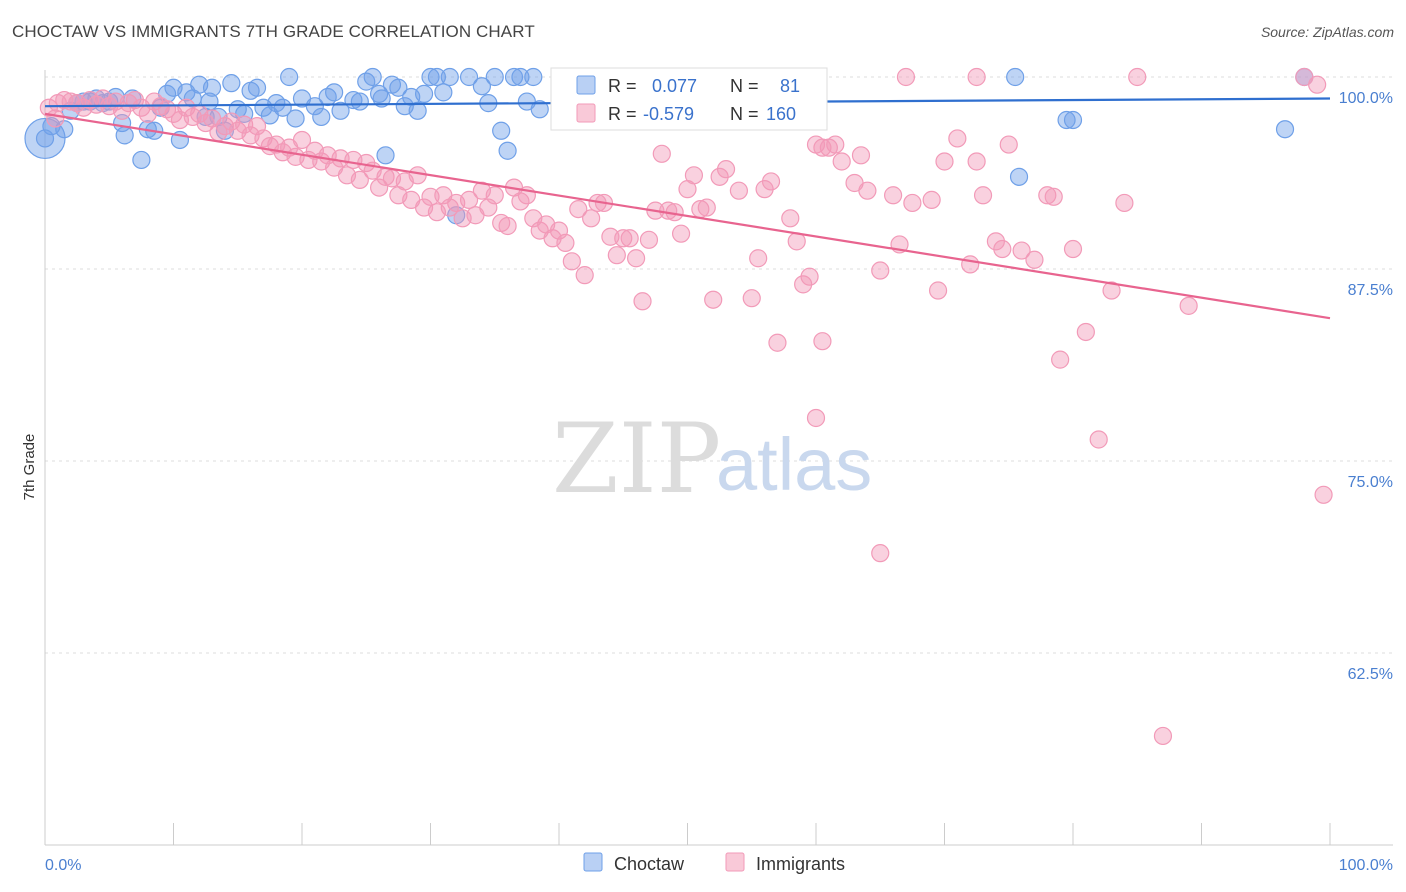 Image resolution: width=1406 pixels, height=892 pixels. I want to click on legend-bottom: Choctaw Immigrants, so click(714, 863).